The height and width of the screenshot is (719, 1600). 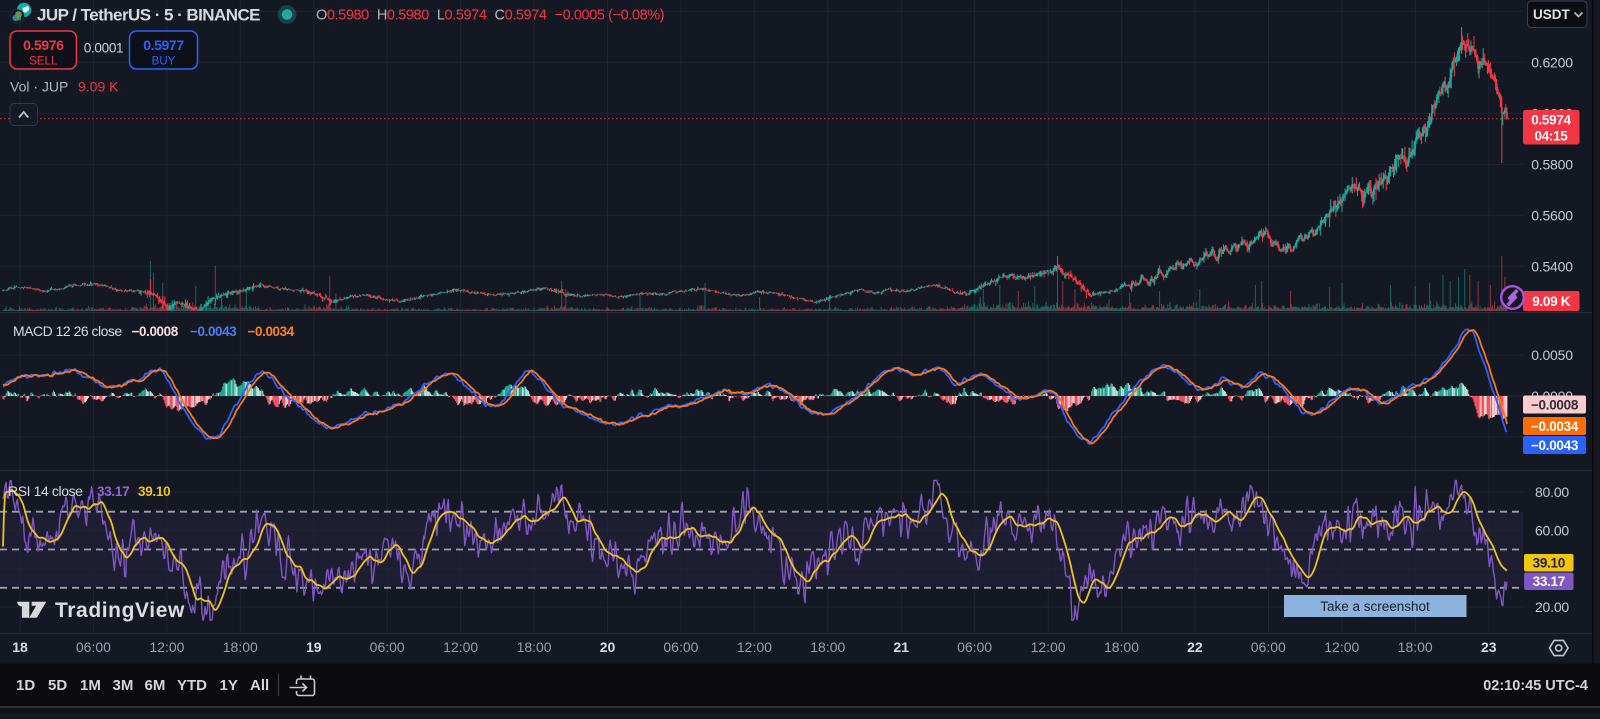 What do you see at coordinates (1552, 266) in the screenshot?
I see `svg-text: 0.5400` at bounding box center [1552, 266].